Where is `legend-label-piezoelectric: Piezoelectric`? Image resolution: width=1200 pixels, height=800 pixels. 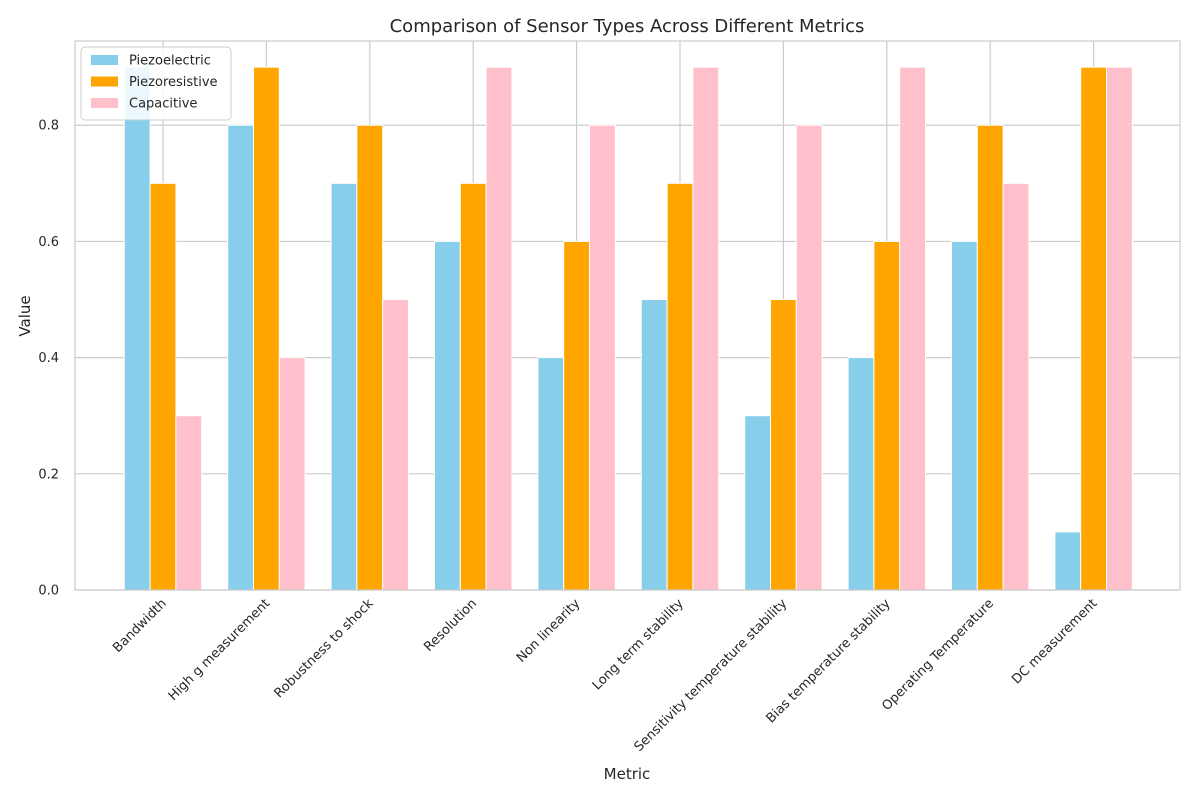 legend-label-piezoelectric: Piezoelectric is located at coordinates (170, 61).